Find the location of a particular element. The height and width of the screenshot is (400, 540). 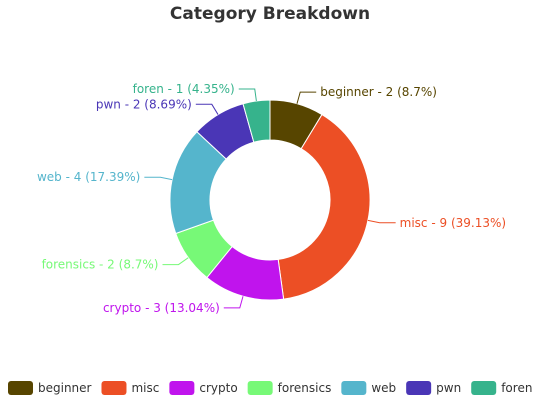

legend-item-pwn: pwn is located at coordinates (433, 388).